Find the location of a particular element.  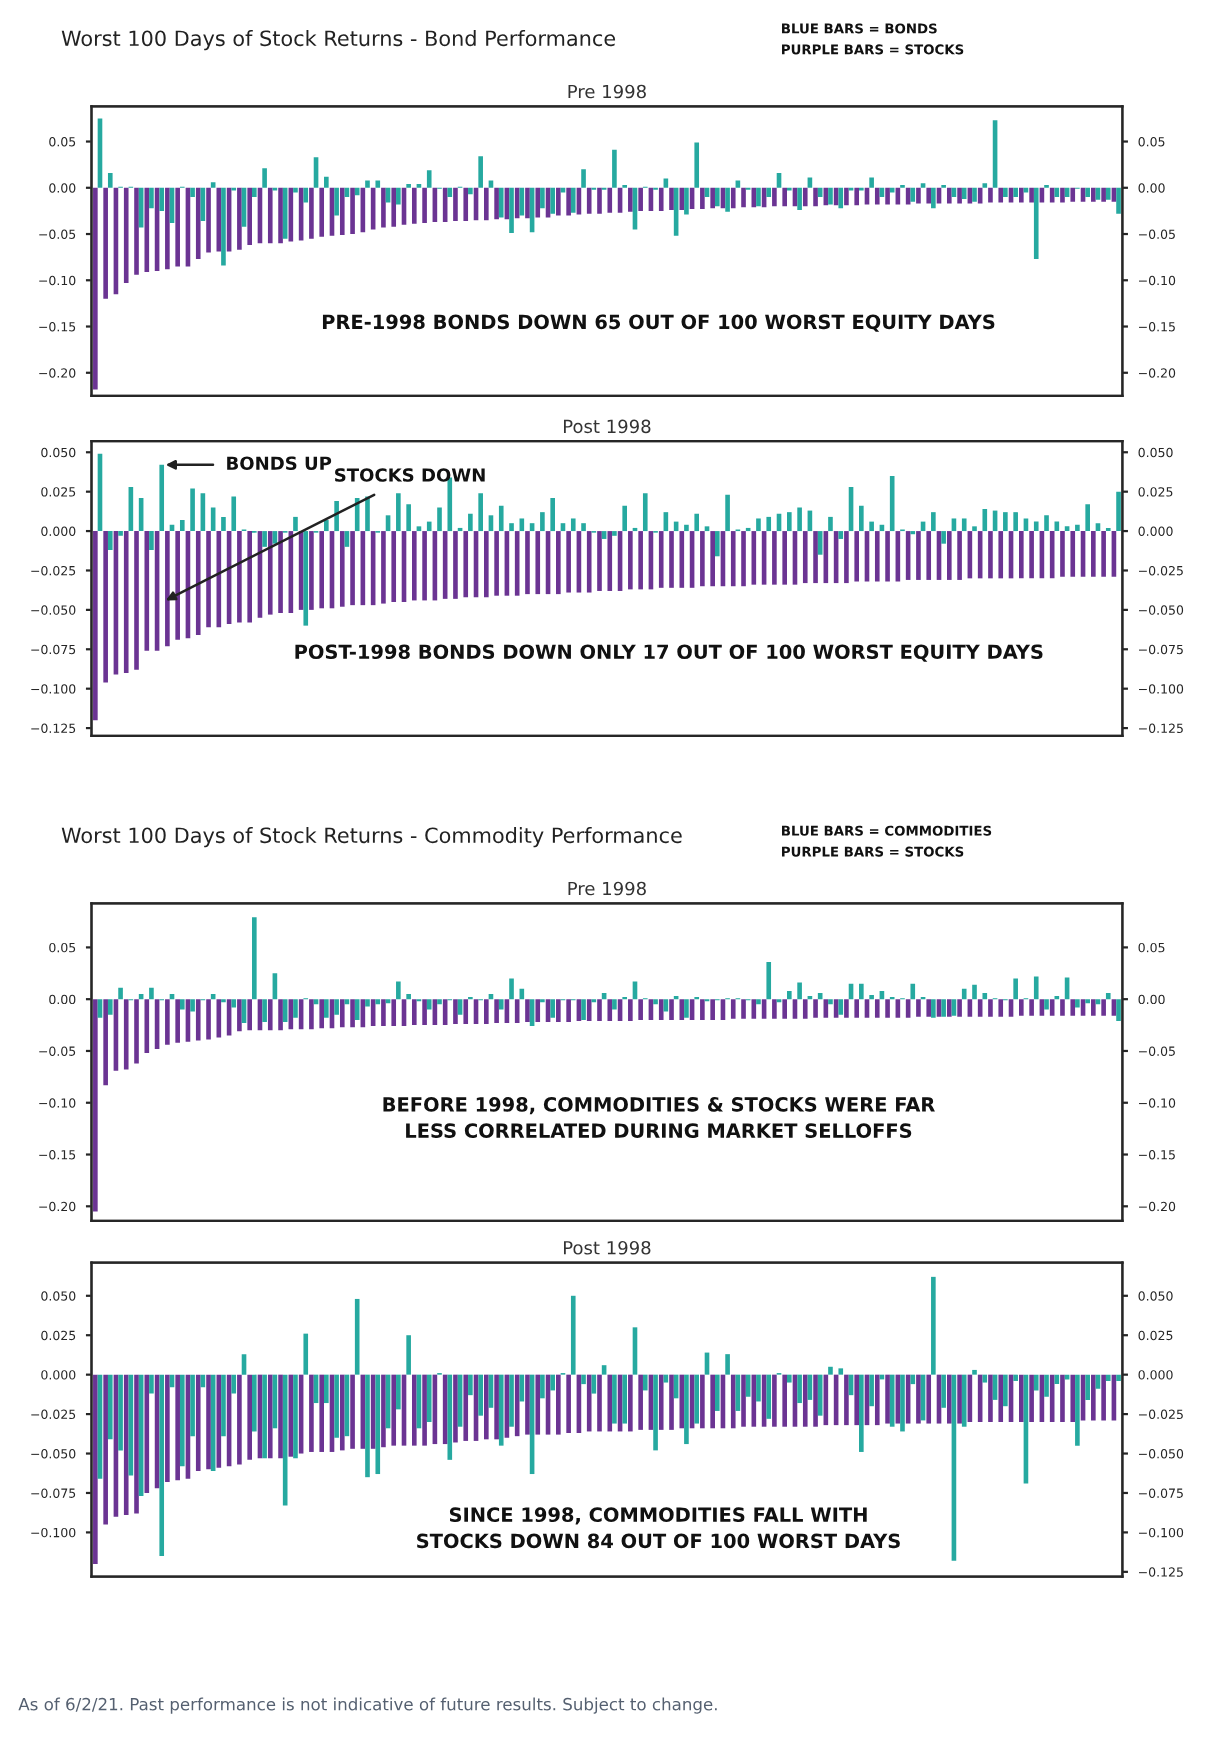

text: Worst 100 Days of Stock Returns - Bond Performance is located at coordinates (338, 40).